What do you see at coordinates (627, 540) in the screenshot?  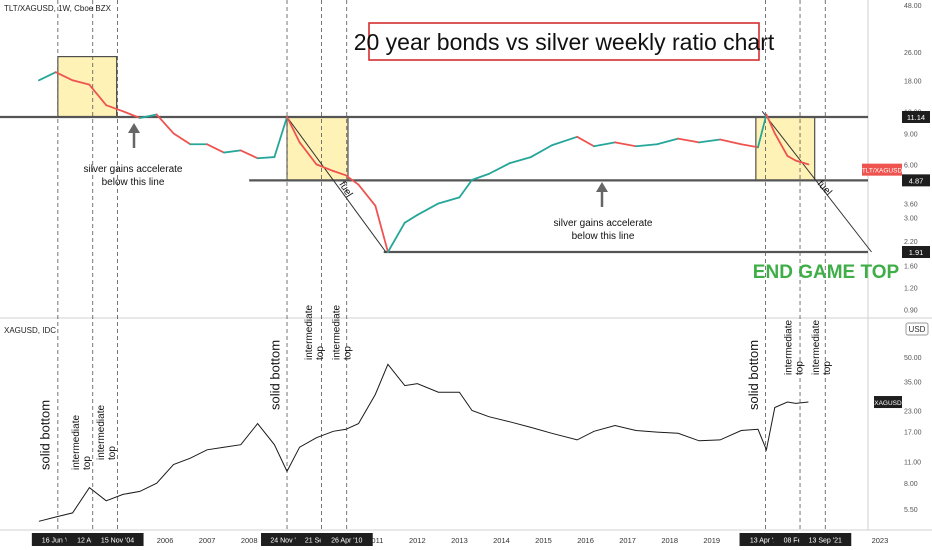 I see `x-tick-label: 2017` at bounding box center [627, 540].